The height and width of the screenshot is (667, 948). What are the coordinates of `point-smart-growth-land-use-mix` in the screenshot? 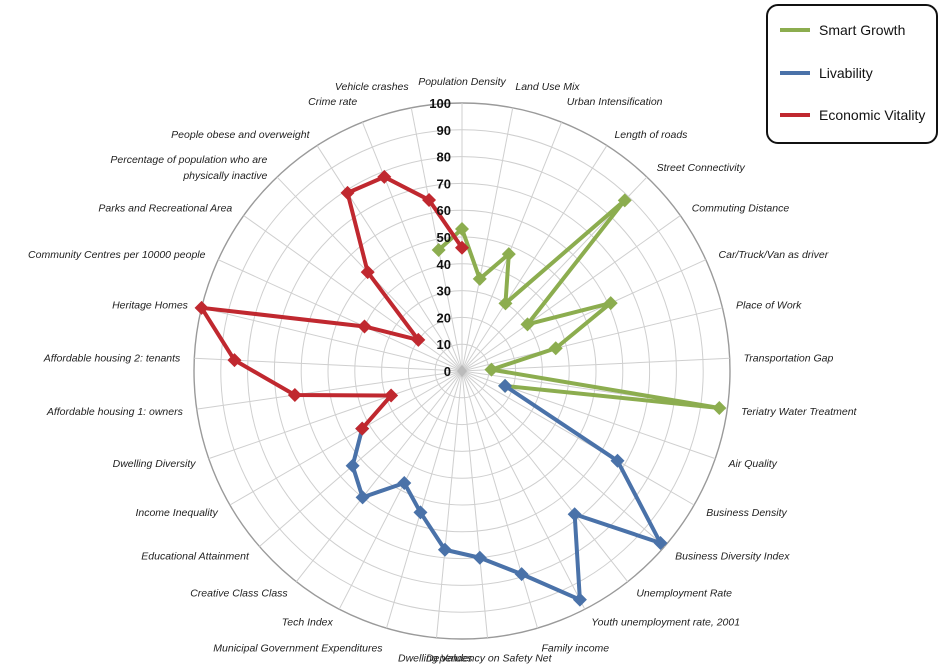 It's located at (479, 278).